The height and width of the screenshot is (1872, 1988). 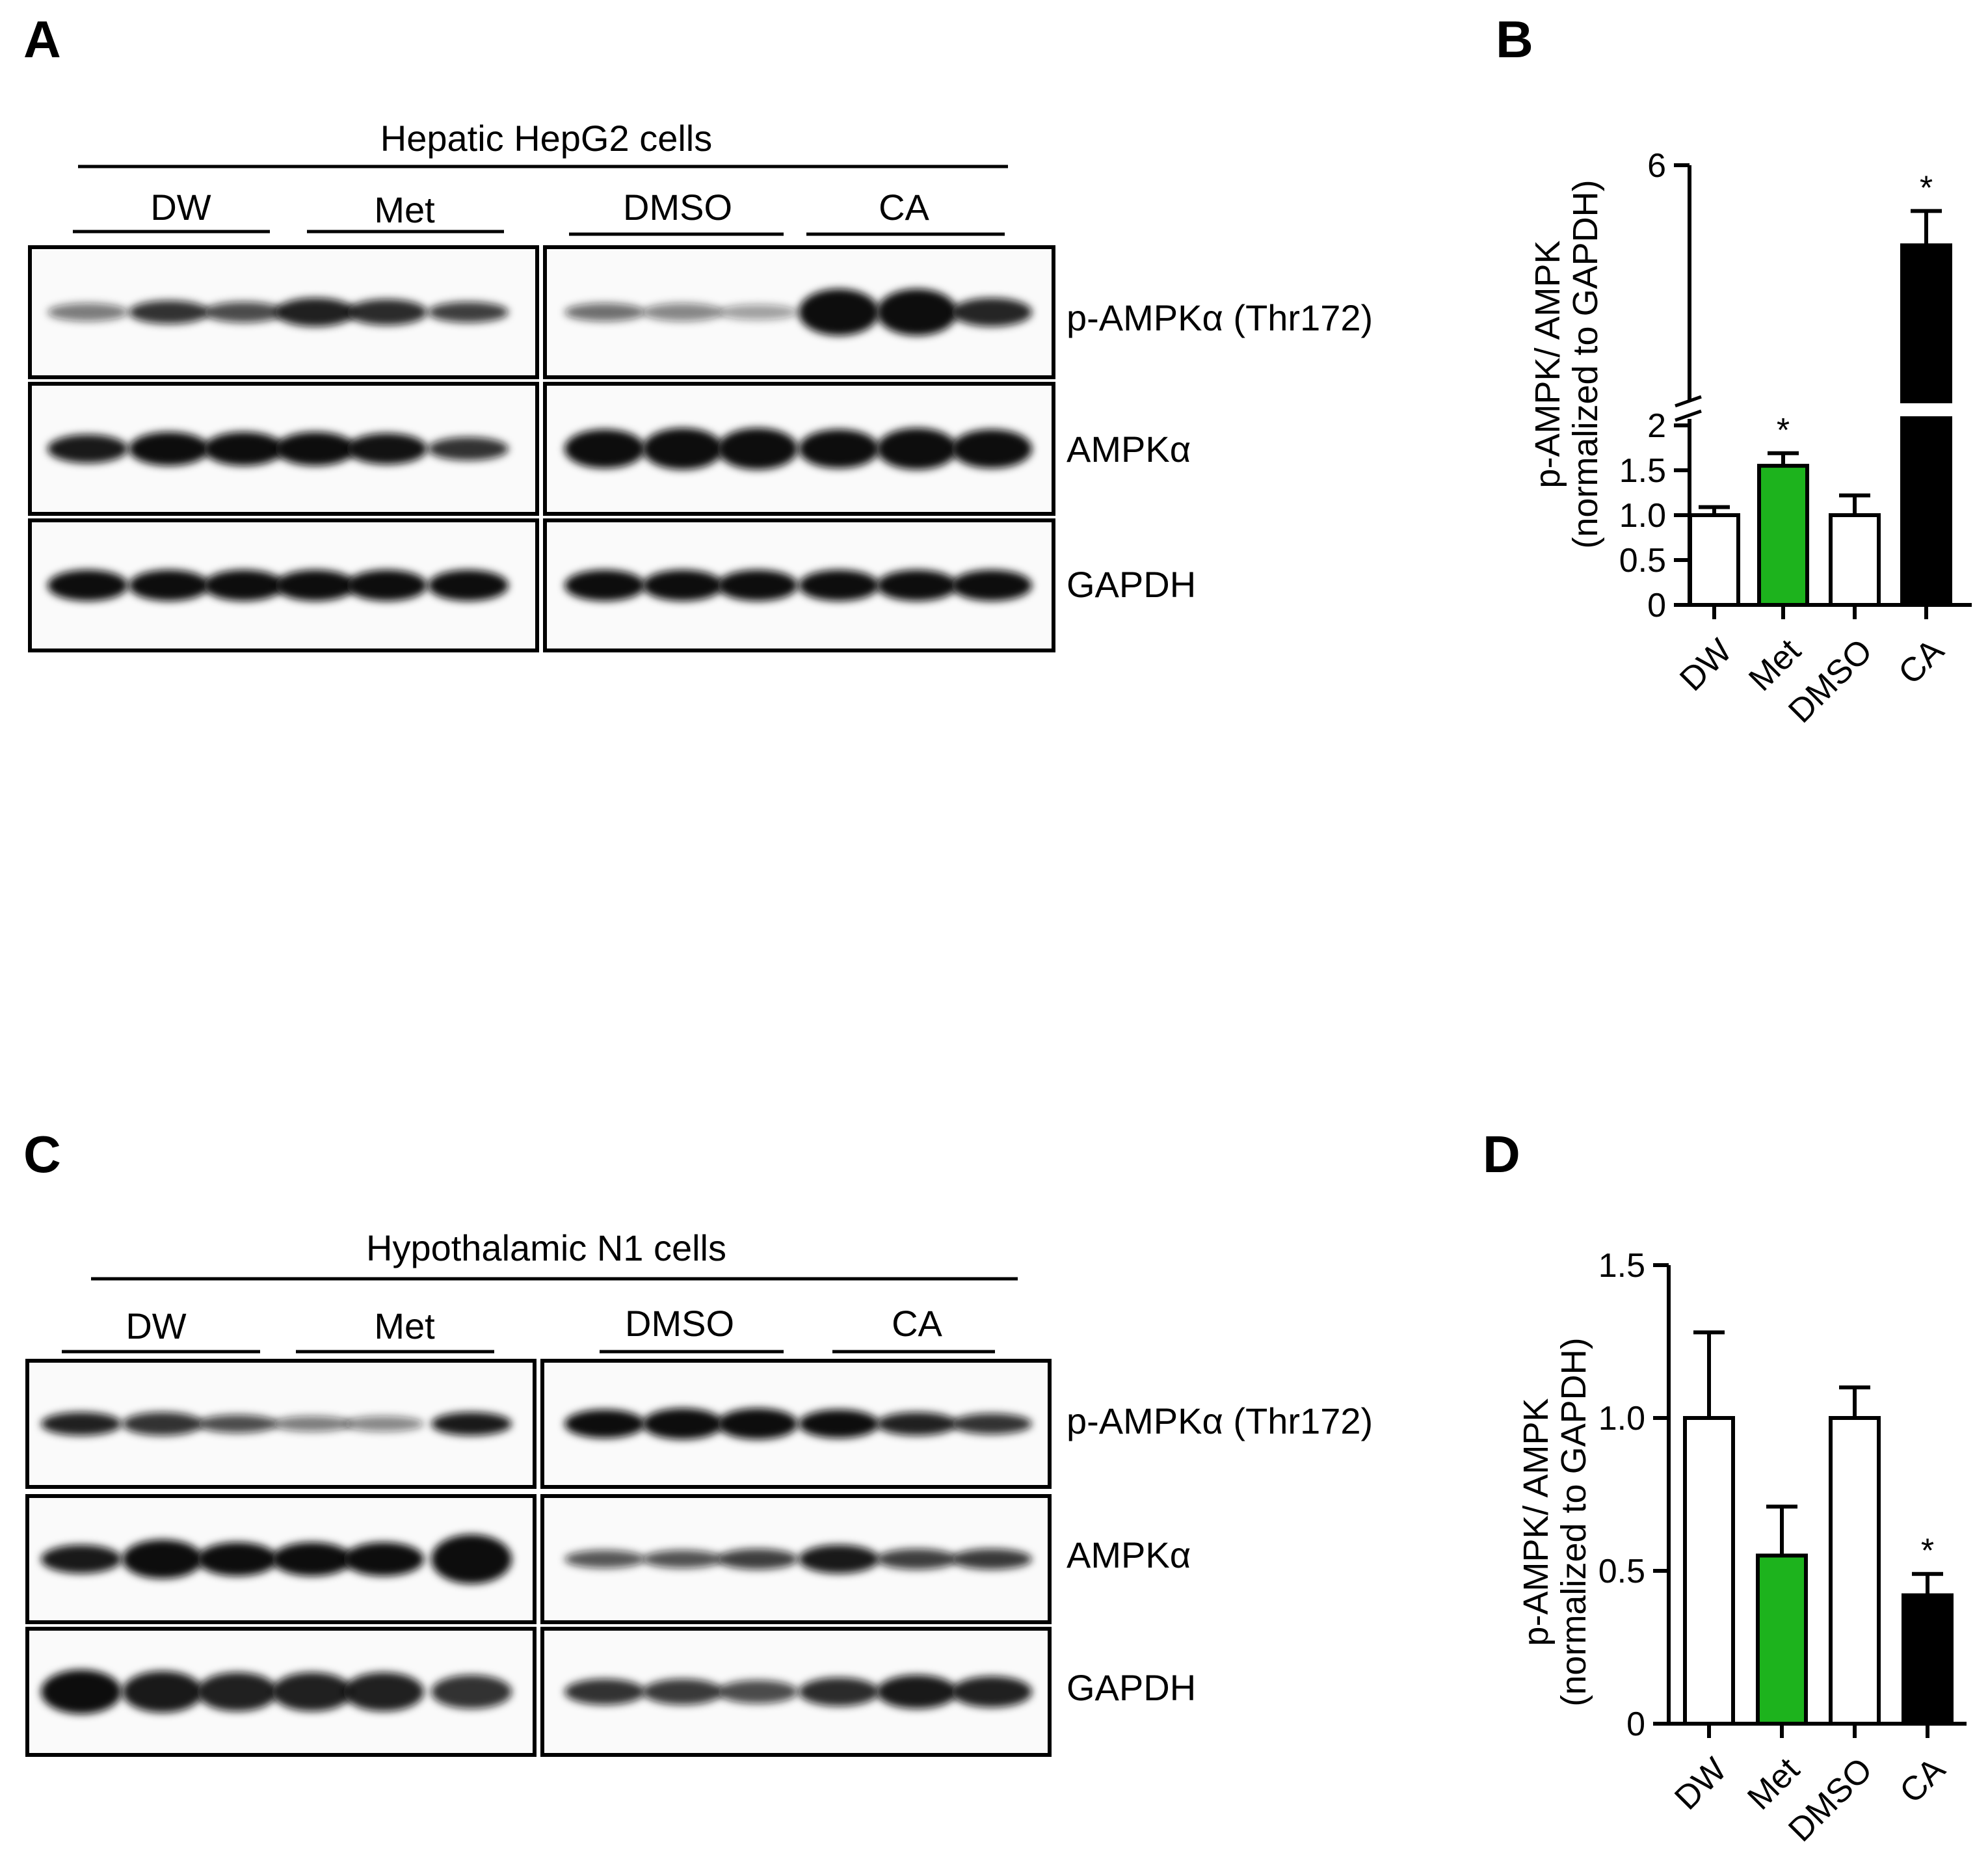 I want to click on blot-c-band-r2-l9, so click(x=839, y=1692).